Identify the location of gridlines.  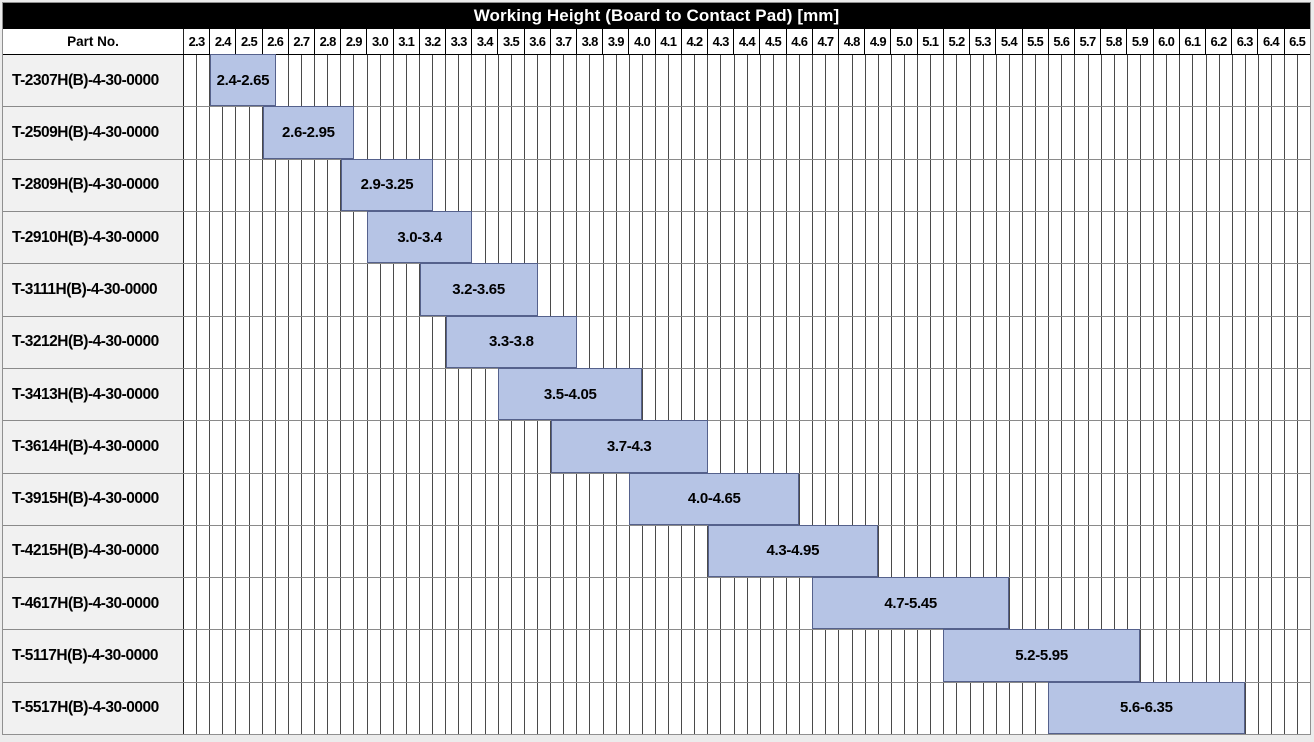
(747, 342).